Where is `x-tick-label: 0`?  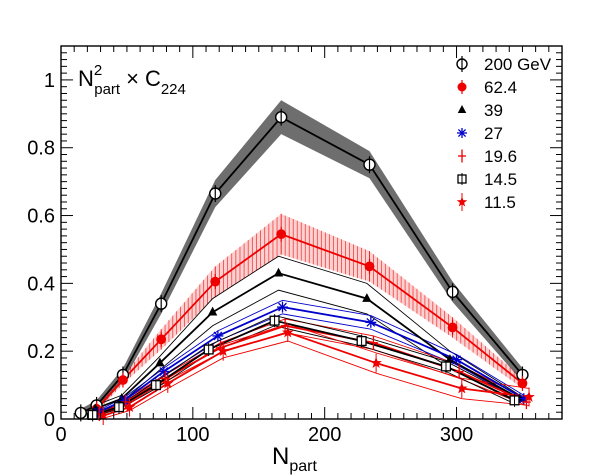 x-tick-label: 0 is located at coordinates (60, 435).